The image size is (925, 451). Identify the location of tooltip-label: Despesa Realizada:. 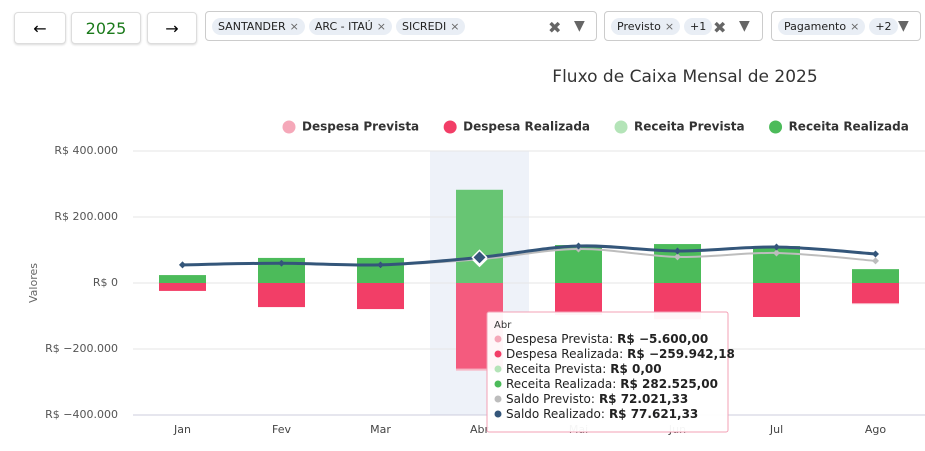
(564, 354).